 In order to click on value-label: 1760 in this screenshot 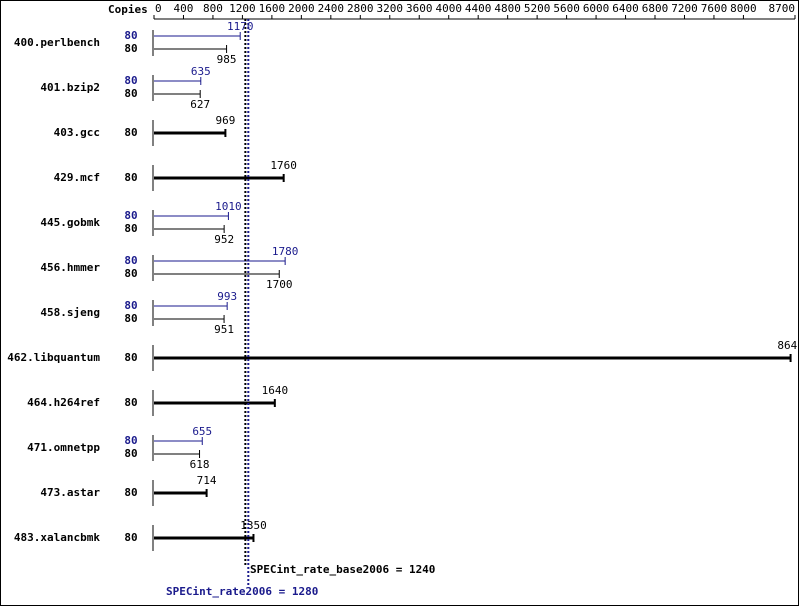, I will do `click(283, 165)`.